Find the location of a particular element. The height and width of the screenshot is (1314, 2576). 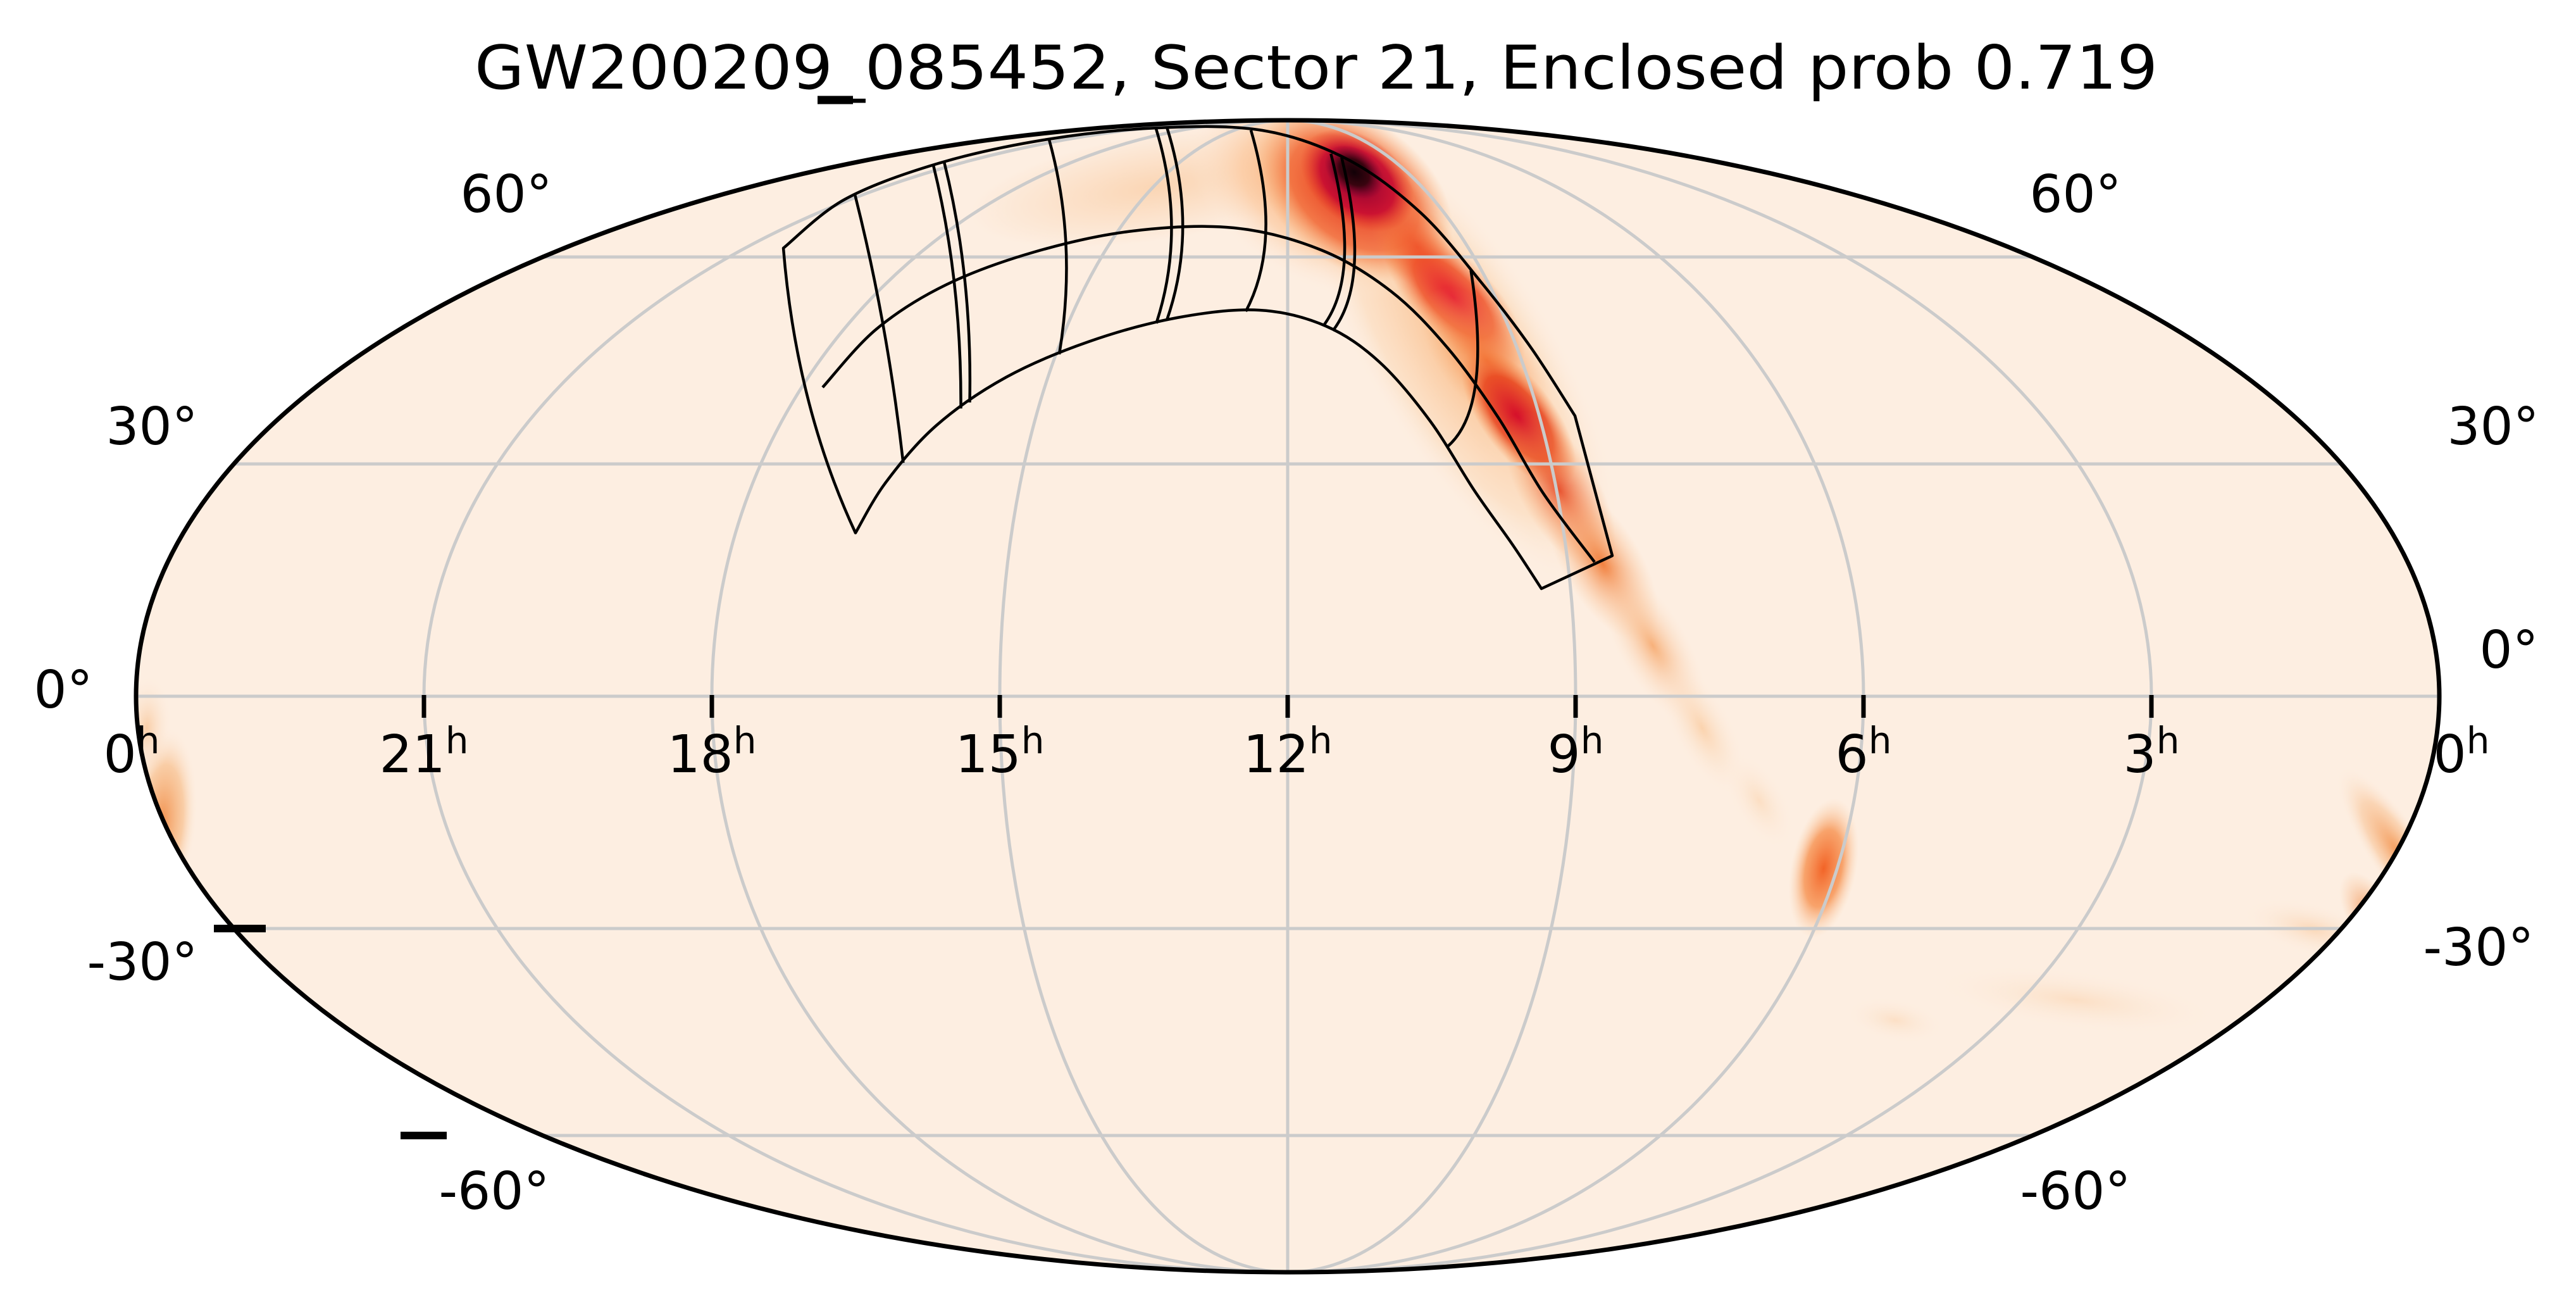

ra-tick-label: 0h is located at coordinates (2462, 752).